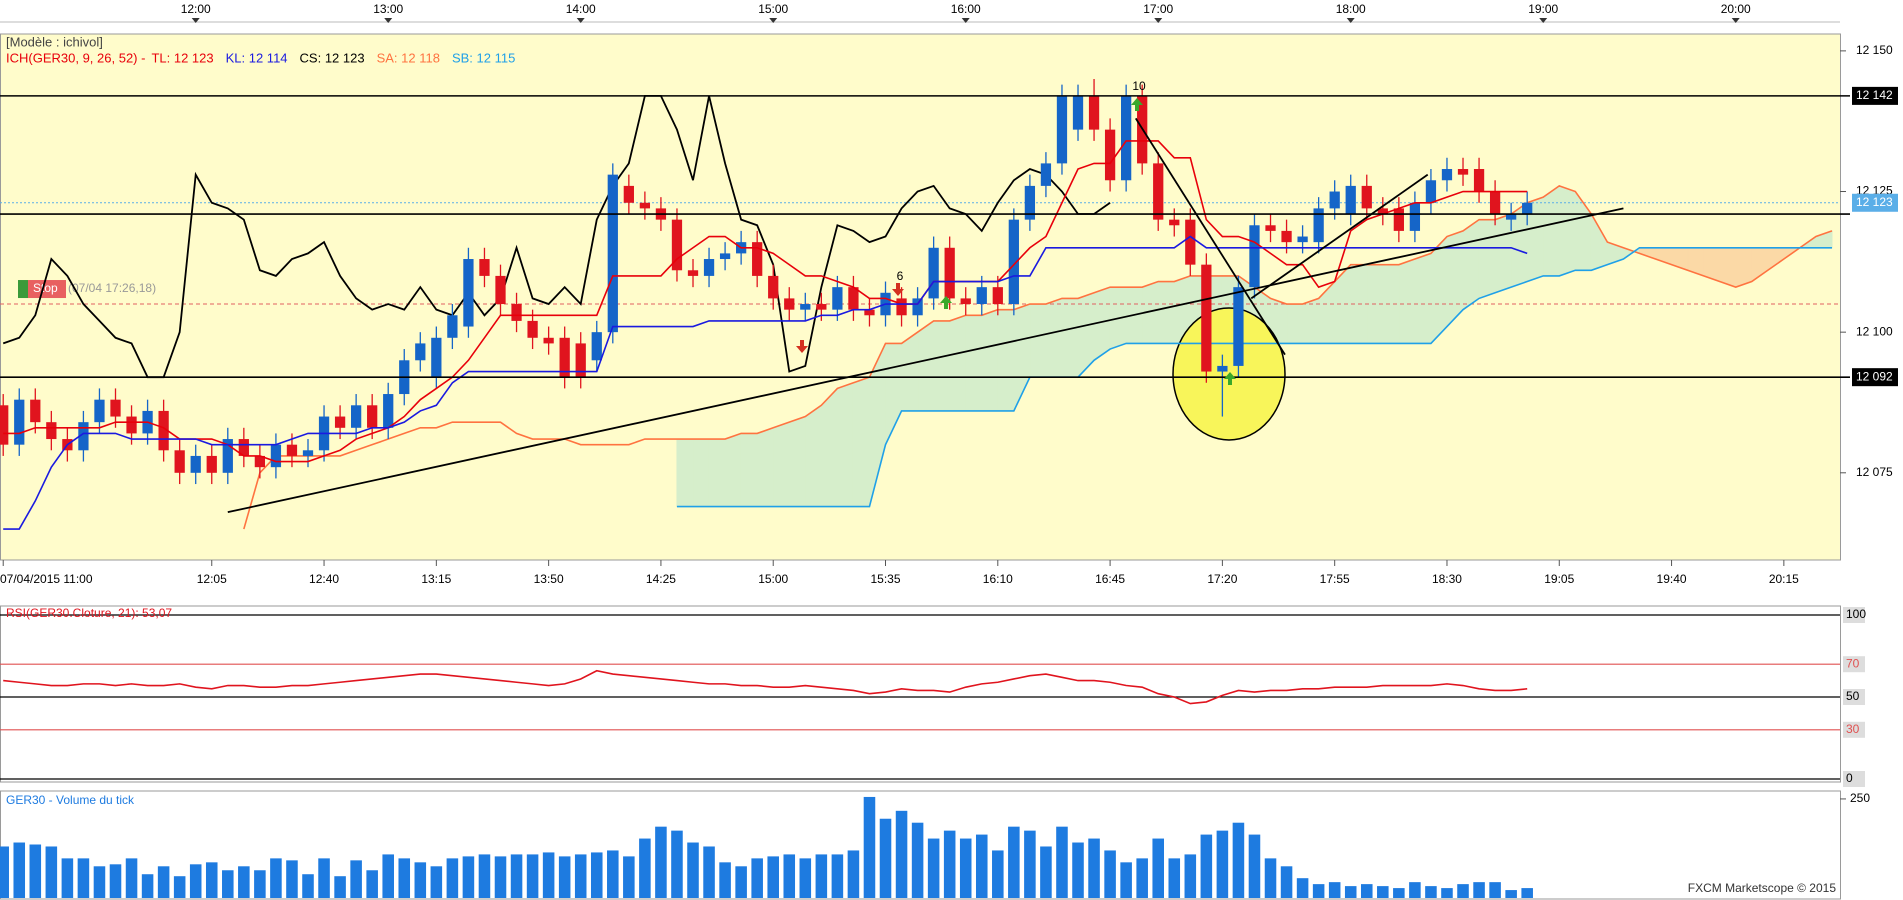  What do you see at coordinates (1875, 377) in the screenshot?
I see `level-box` at bounding box center [1875, 377].